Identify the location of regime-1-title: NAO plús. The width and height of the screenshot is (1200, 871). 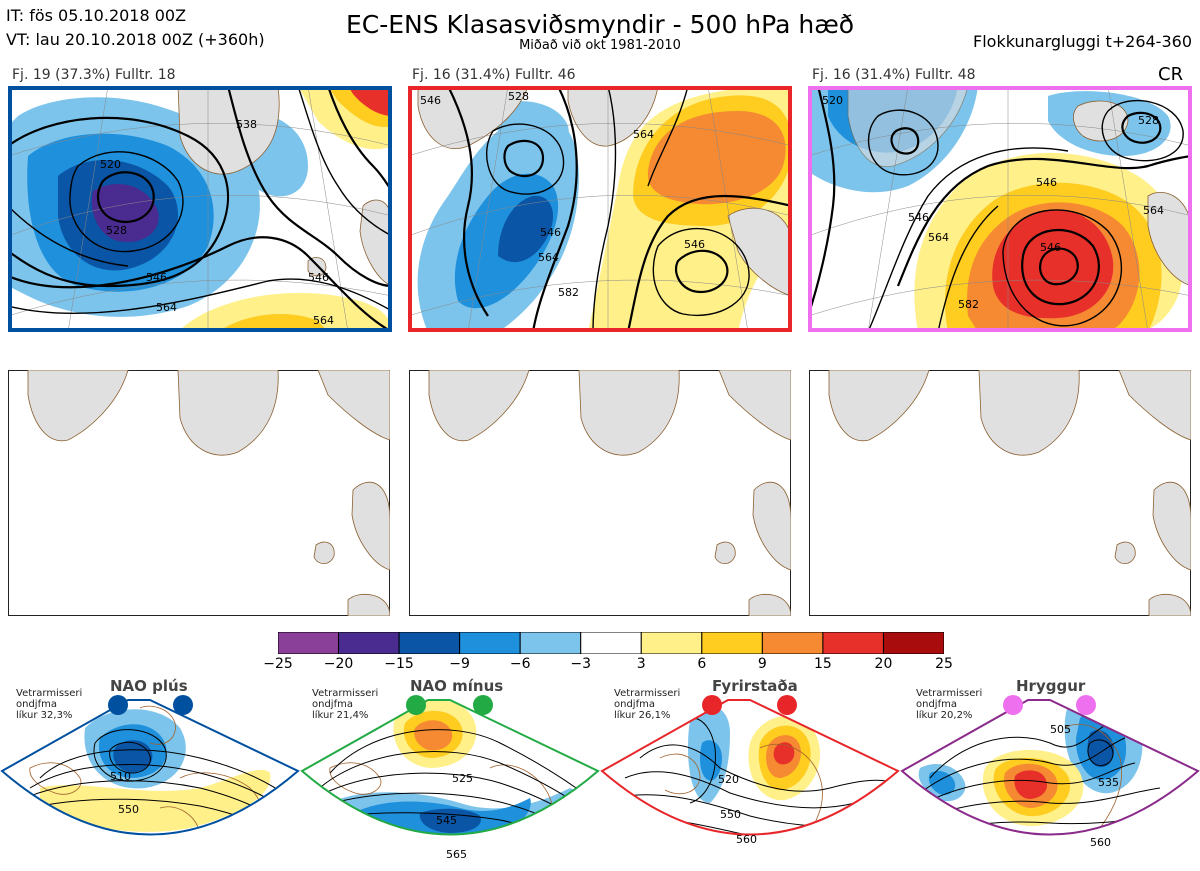
(149, 686).